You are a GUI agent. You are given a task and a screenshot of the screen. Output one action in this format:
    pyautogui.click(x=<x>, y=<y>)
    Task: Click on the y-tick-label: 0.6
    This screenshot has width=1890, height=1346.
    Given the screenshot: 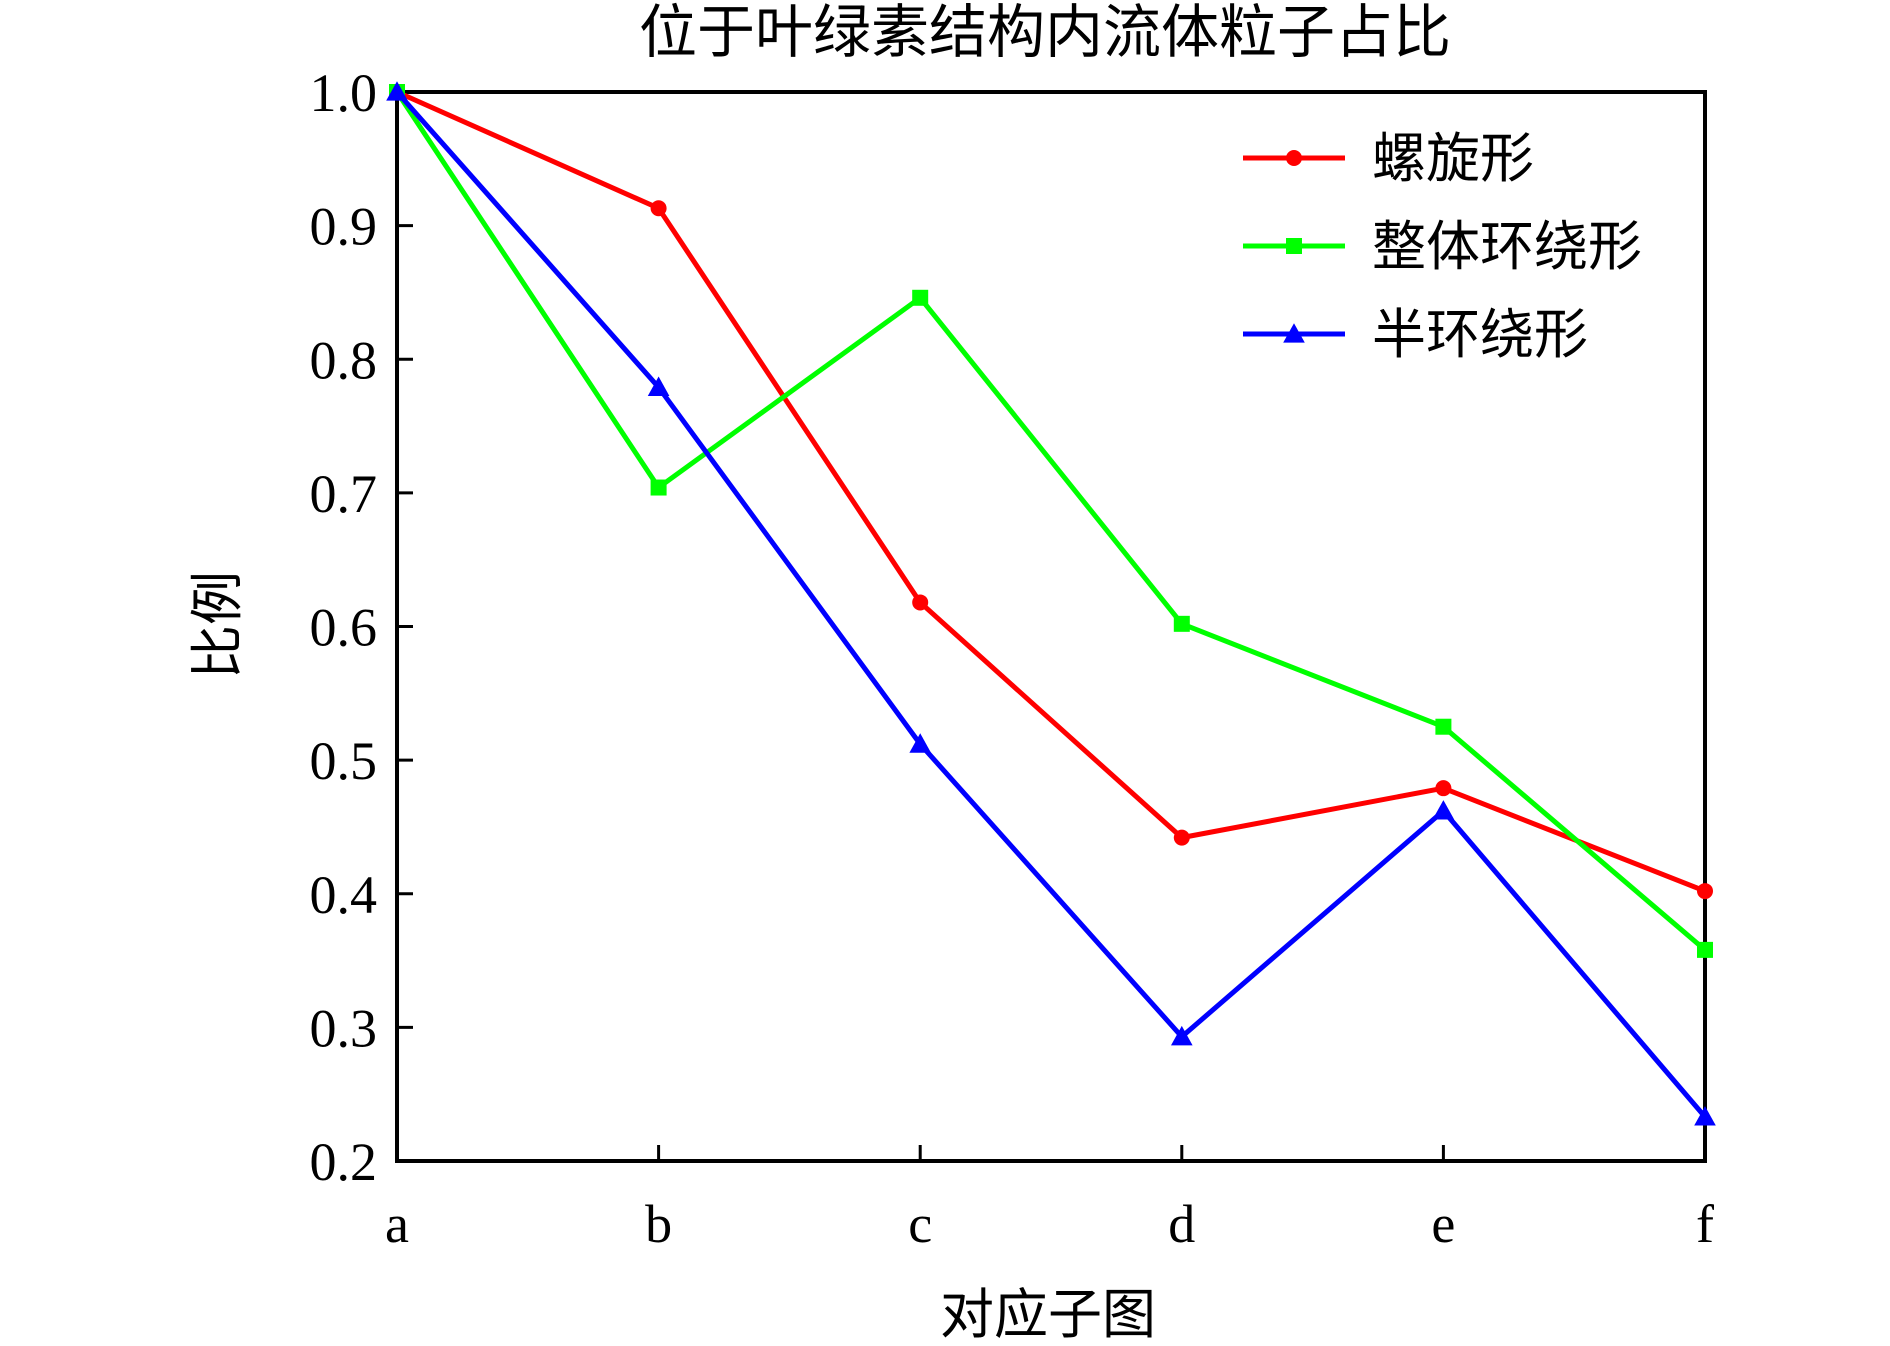 What is the action you would take?
    pyautogui.click(x=344, y=628)
    